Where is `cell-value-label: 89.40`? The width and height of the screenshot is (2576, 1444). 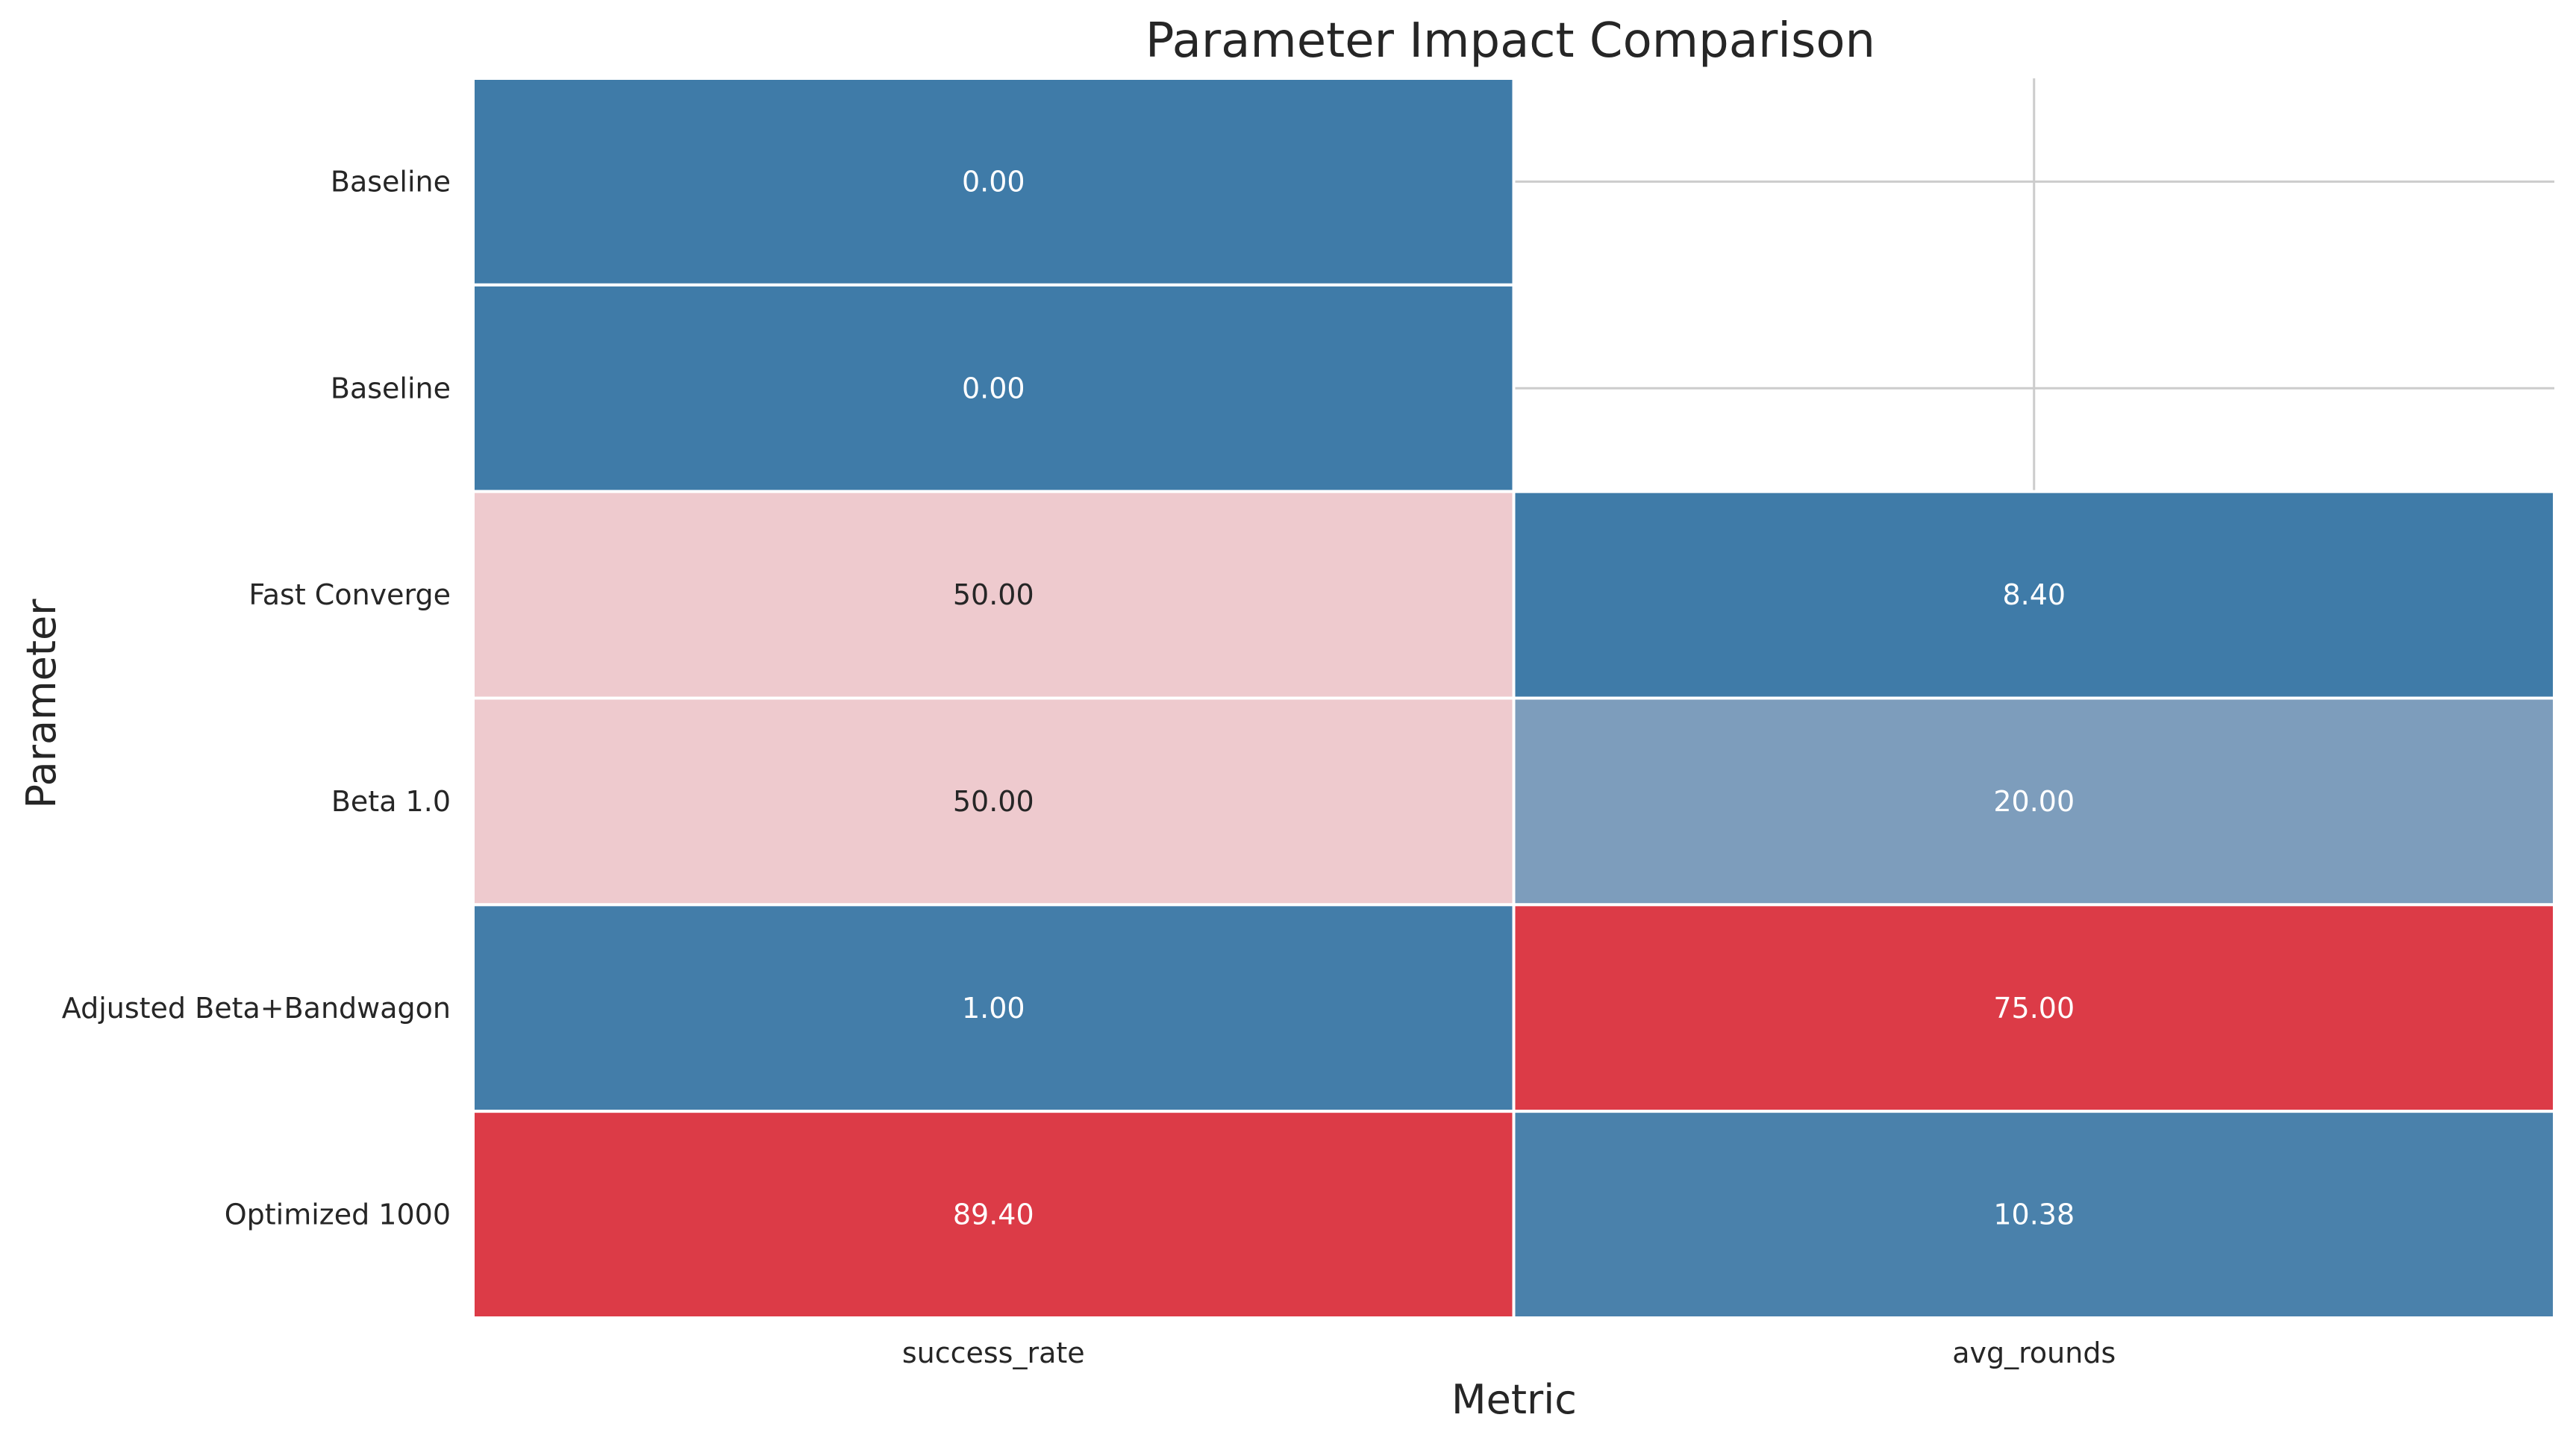
cell-value-label: 89.40 is located at coordinates (993, 1214).